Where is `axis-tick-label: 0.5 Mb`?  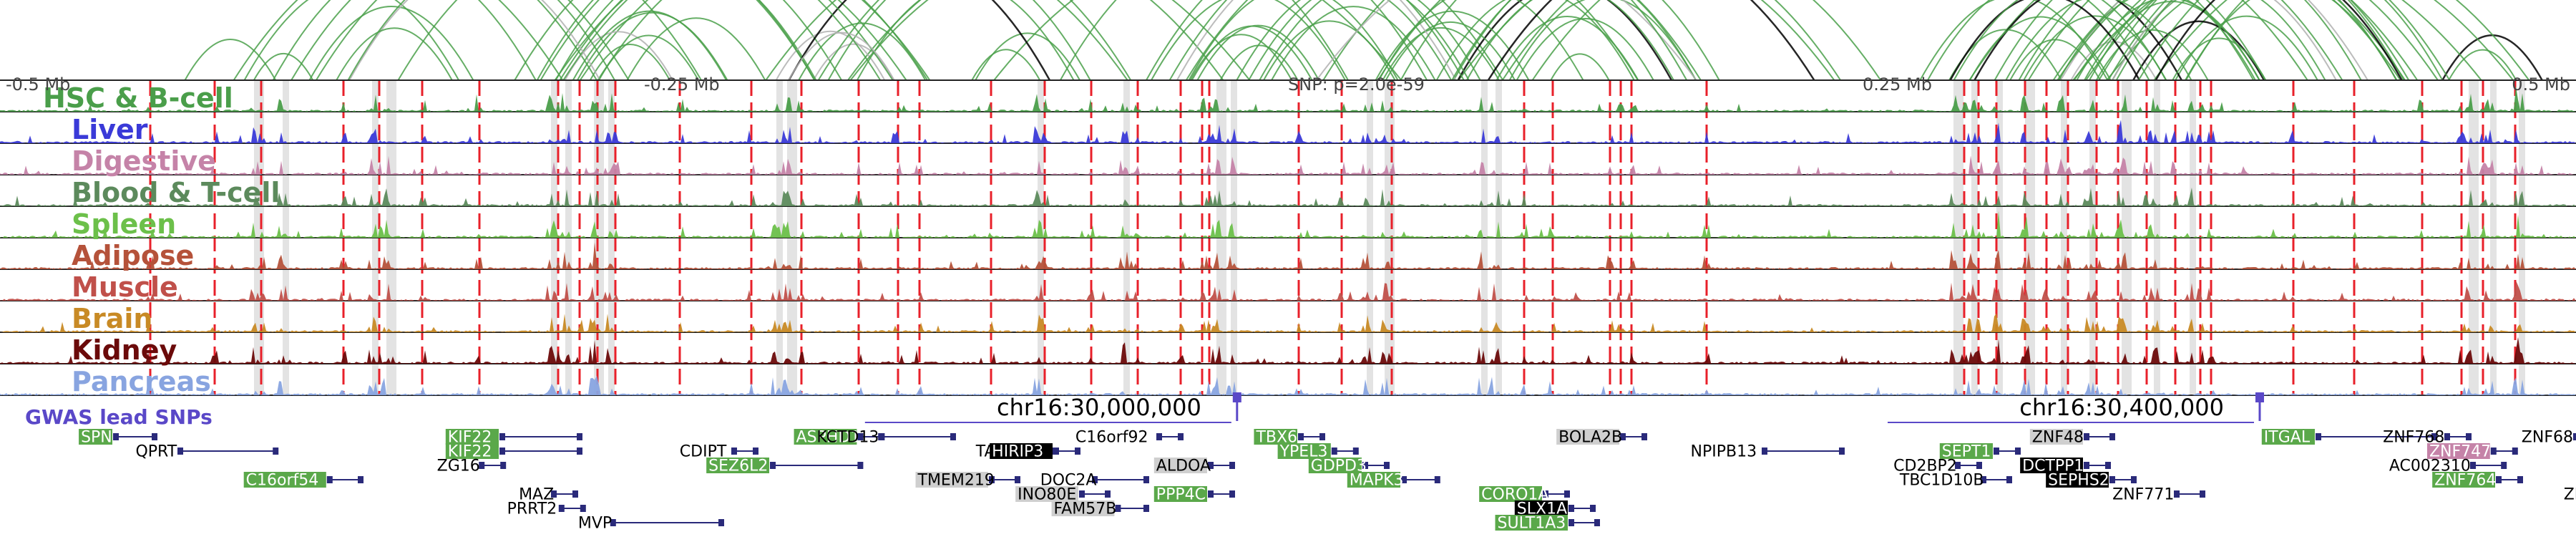 axis-tick-label: 0.5 Mb is located at coordinates (2541, 84).